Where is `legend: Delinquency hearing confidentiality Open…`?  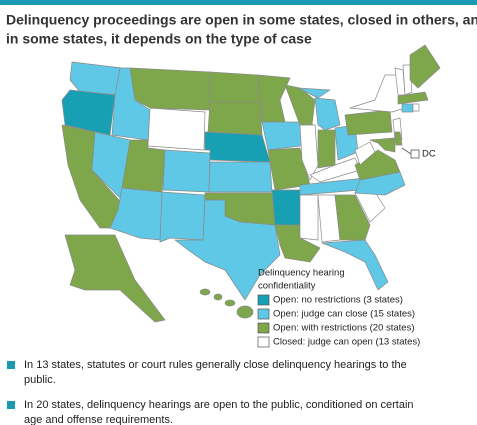 legend: Delinquency hearing confidentiality Open… is located at coordinates (338, 308).